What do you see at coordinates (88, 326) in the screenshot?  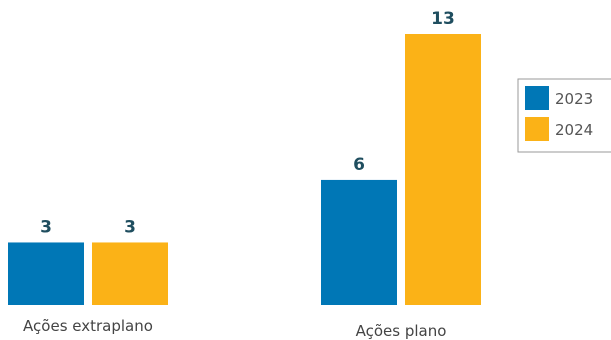 I see `category-label-acoes-extraplano: Ações extraplano` at bounding box center [88, 326].